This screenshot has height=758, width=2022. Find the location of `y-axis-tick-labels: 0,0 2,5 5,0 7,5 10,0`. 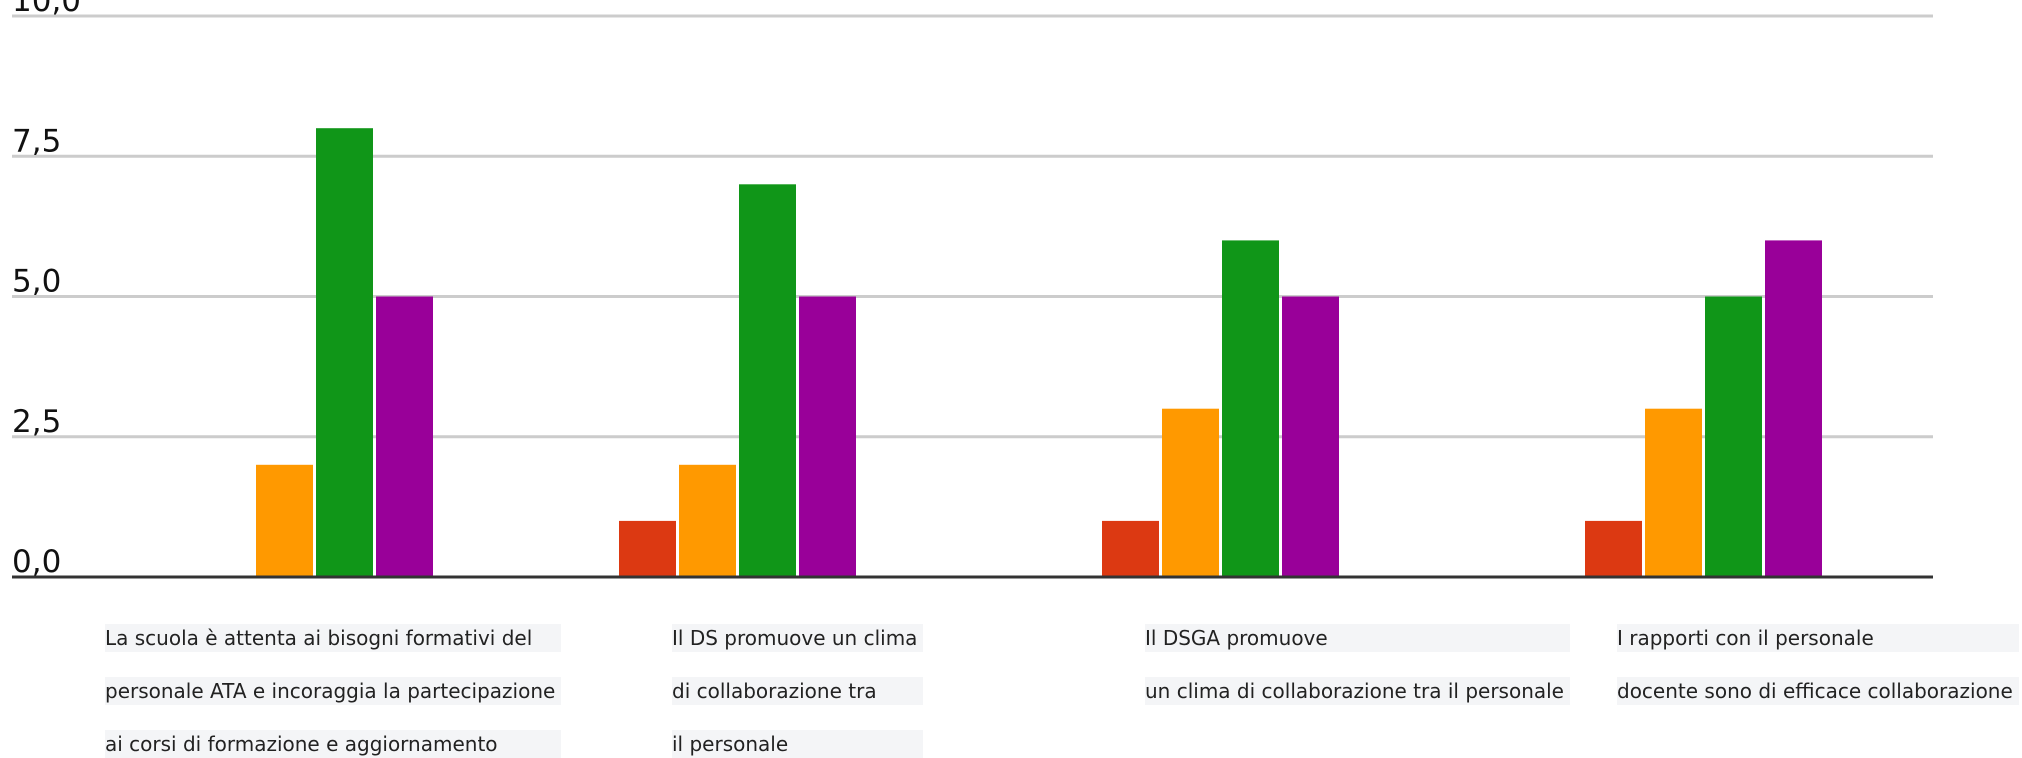

y-axis-tick-labels: 0,0 2,5 5,0 7,5 10,0 is located at coordinates (46, 290).